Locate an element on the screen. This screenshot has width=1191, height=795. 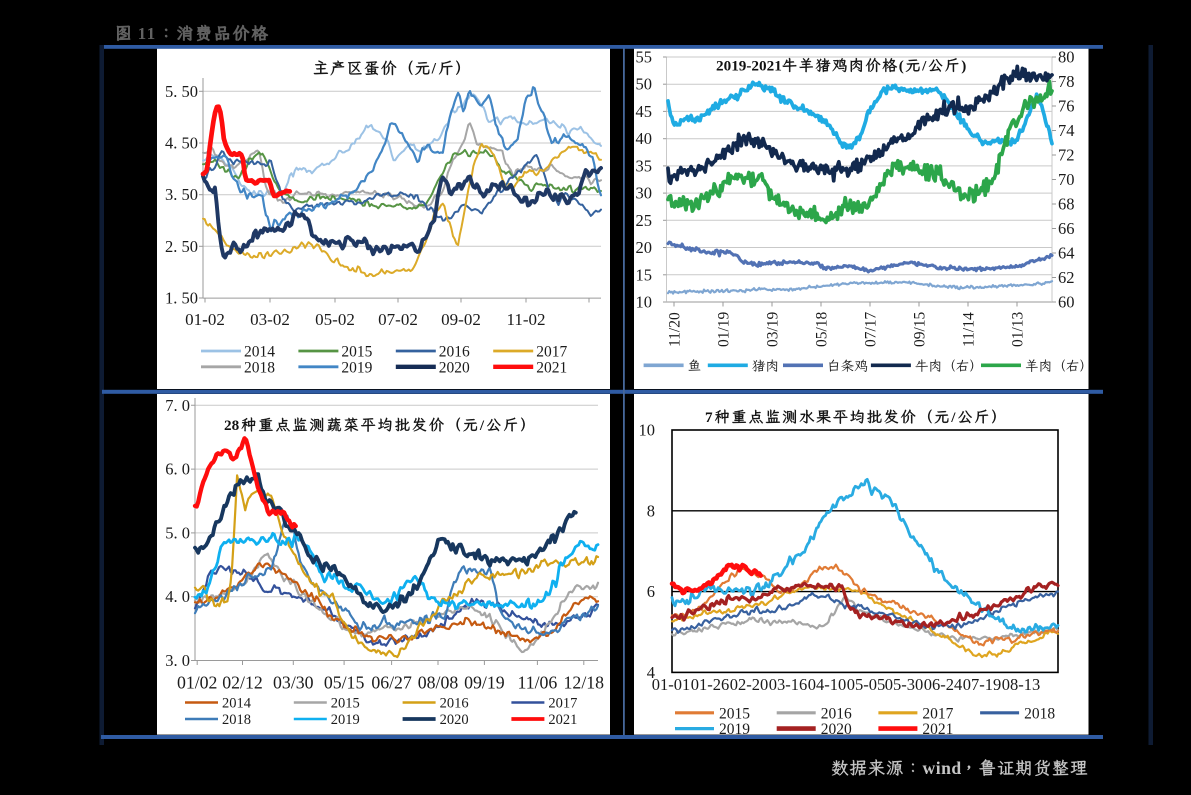
svg-text: 40 is located at coordinates (644, 138).